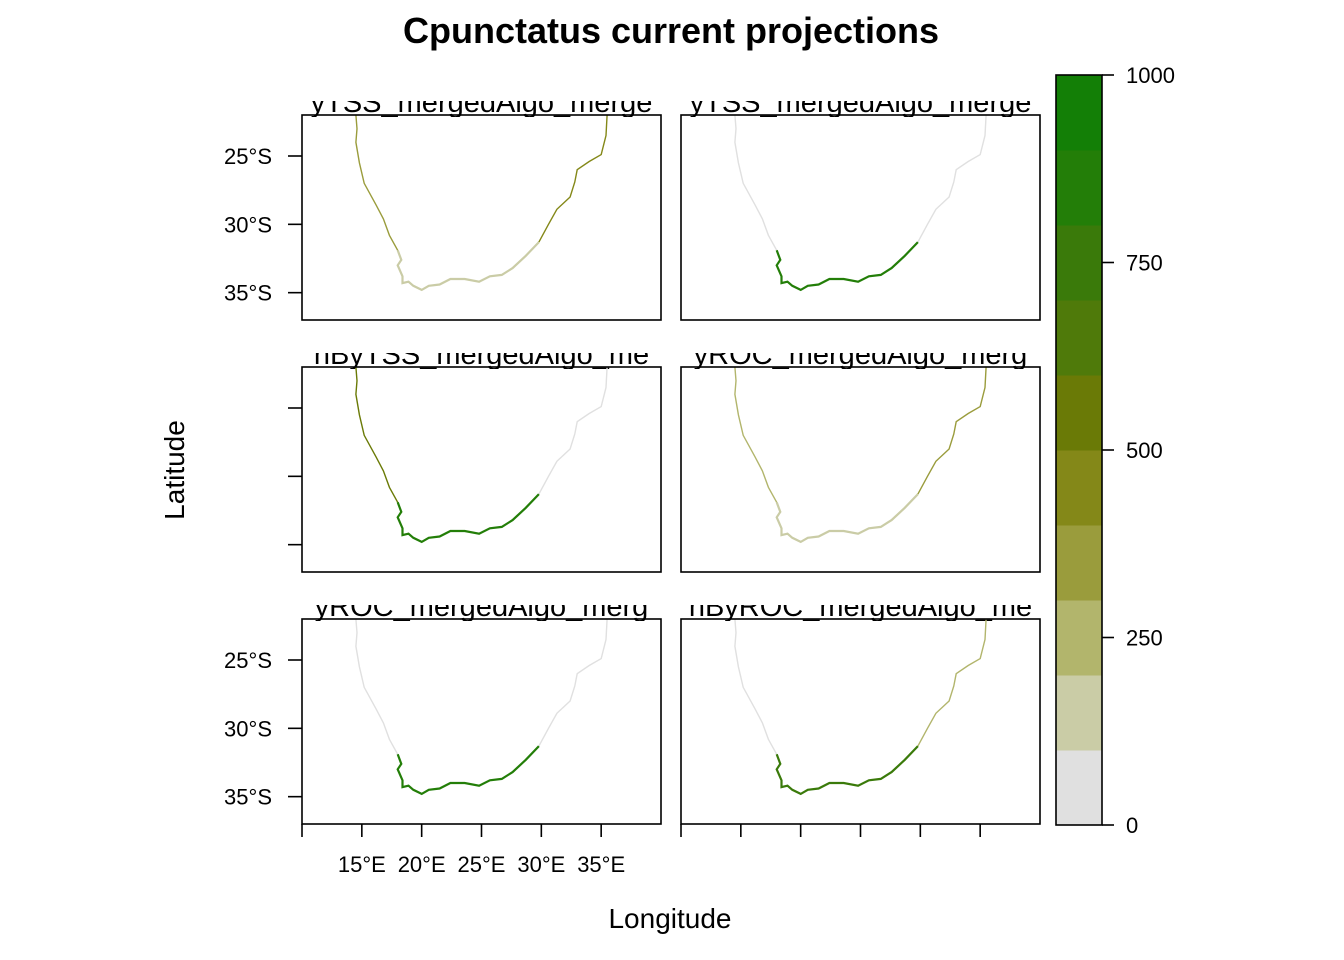 This screenshot has height=960, width=1344. What do you see at coordinates (860, 607) in the screenshot?
I see `panel-strip-label: nByROC_mergedAlgo_me` at bounding box center [860, 607].